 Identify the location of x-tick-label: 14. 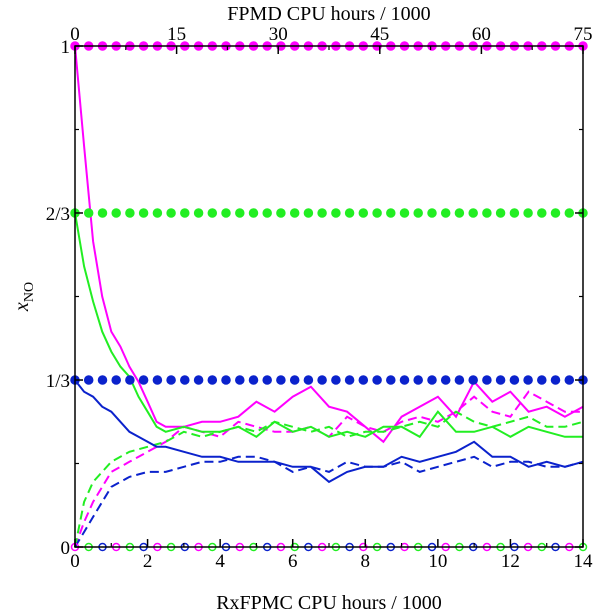
(584, 561).